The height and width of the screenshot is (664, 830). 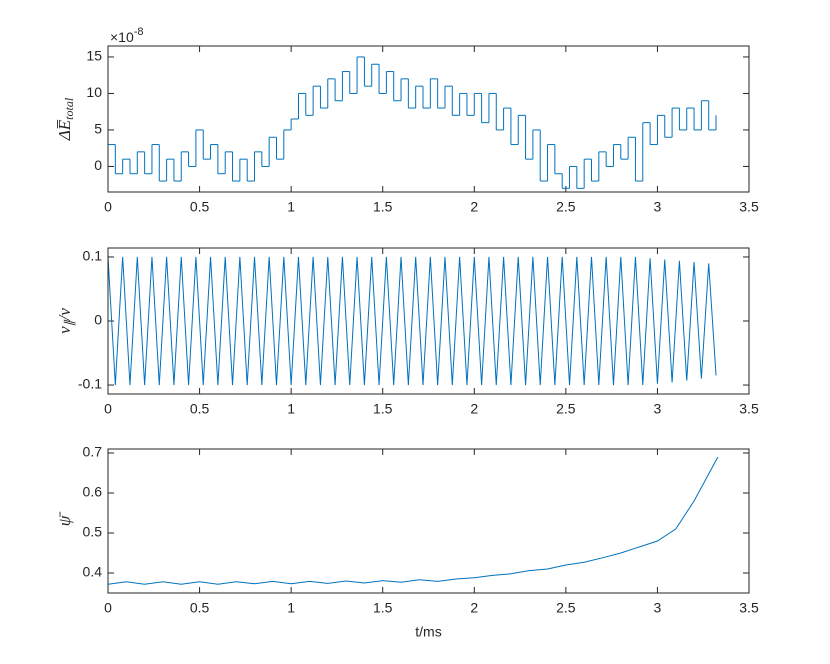 What do you see at coordinates (64, 130) in the screenshot?
I see `y-label-main: ΔE̅` at bounding box center [64, 130].